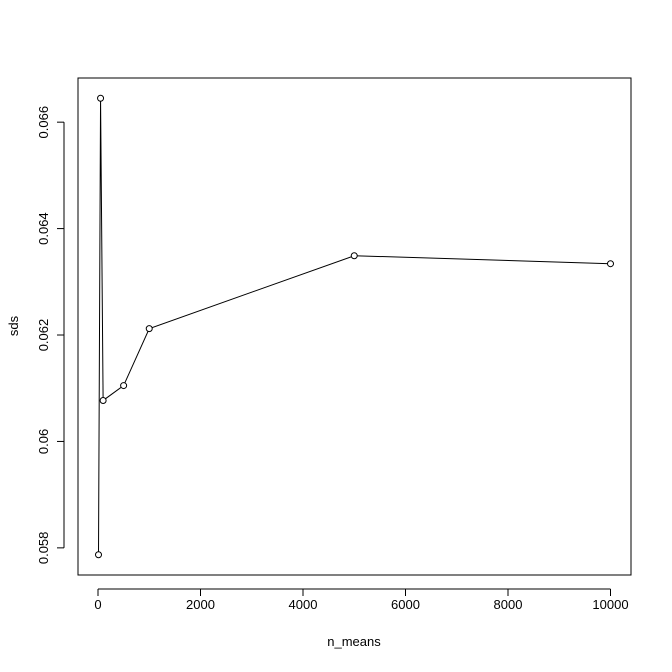 This screenshot has width=672, height=672. Describe the element at coordinates (43, 548) in the screenshot. I see `y-tick-label: 0.058` at that location.